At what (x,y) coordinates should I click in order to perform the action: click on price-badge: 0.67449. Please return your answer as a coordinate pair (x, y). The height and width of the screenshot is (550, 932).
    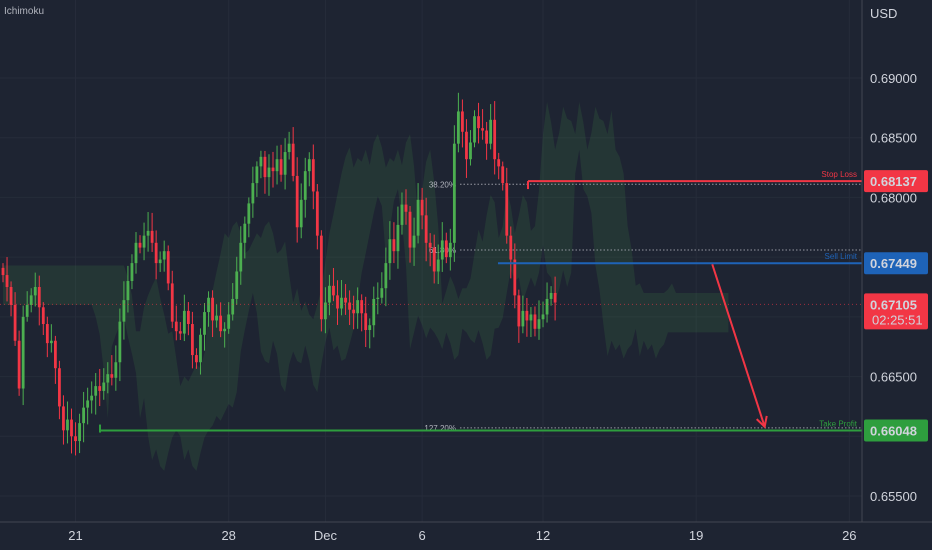
    Looking at the image, I should click on (896, 263).